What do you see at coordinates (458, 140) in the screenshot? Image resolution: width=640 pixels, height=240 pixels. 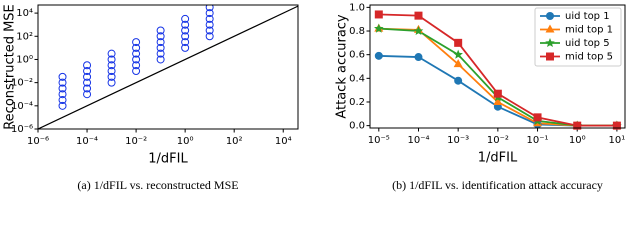 I see `x-tick-label: 10⁻³` at bounding box center [458, 140].